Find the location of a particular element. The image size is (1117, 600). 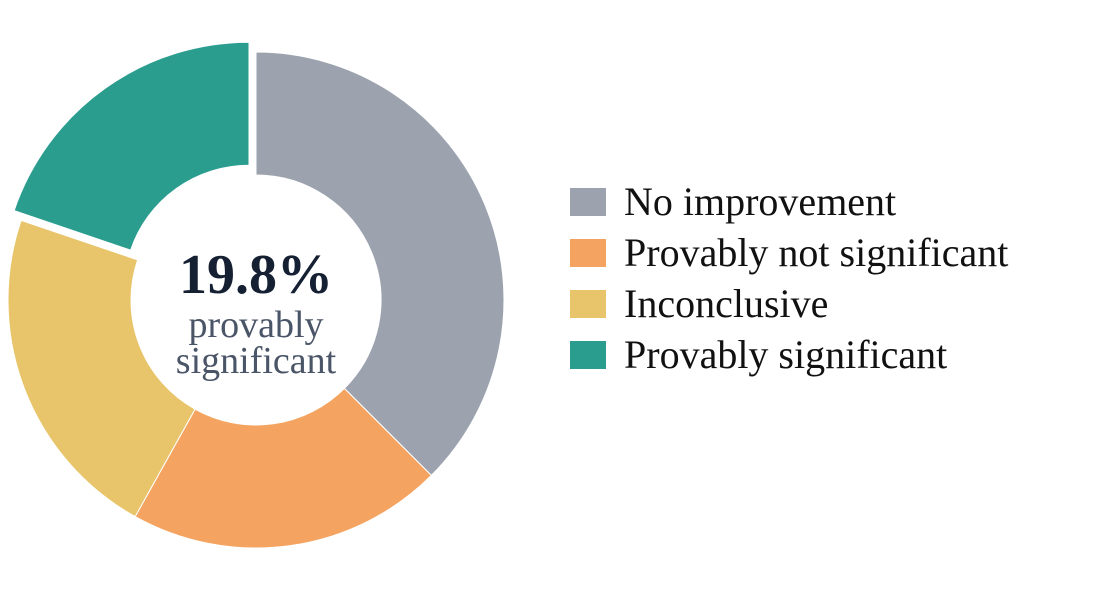

legend-item-inconclusive: Inconclusive is located at coordinates (789, 303).